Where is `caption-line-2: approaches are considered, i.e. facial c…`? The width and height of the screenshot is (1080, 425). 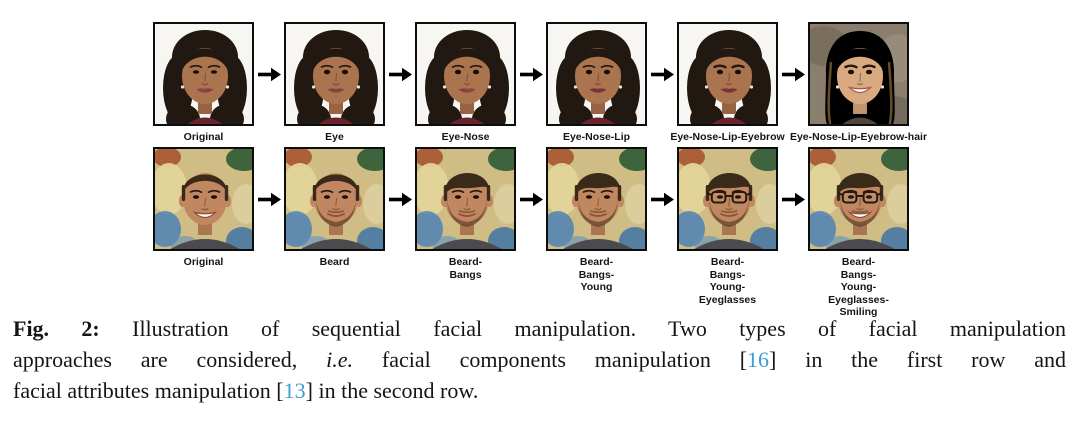
caption-line-2: approaches are considered, i.e. facial c… is located at coordinates (539, 359).